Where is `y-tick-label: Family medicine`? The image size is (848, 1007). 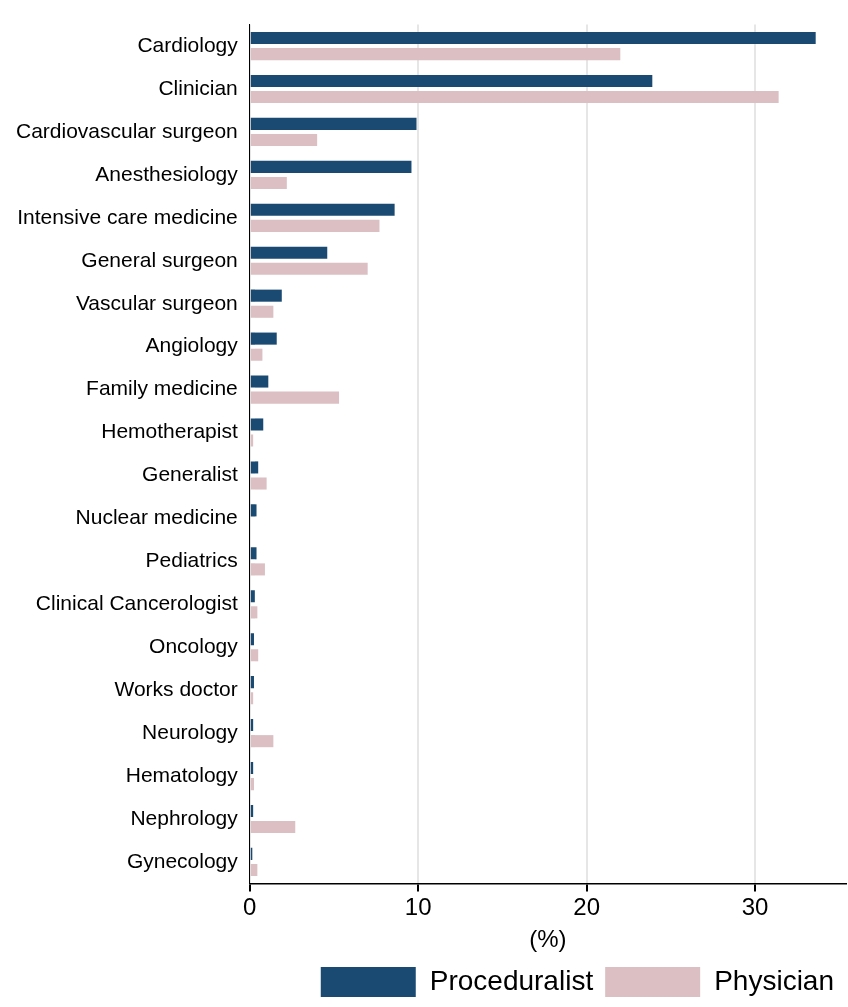 y-tick-label: Family medicine is located at coordinates (162, 388).